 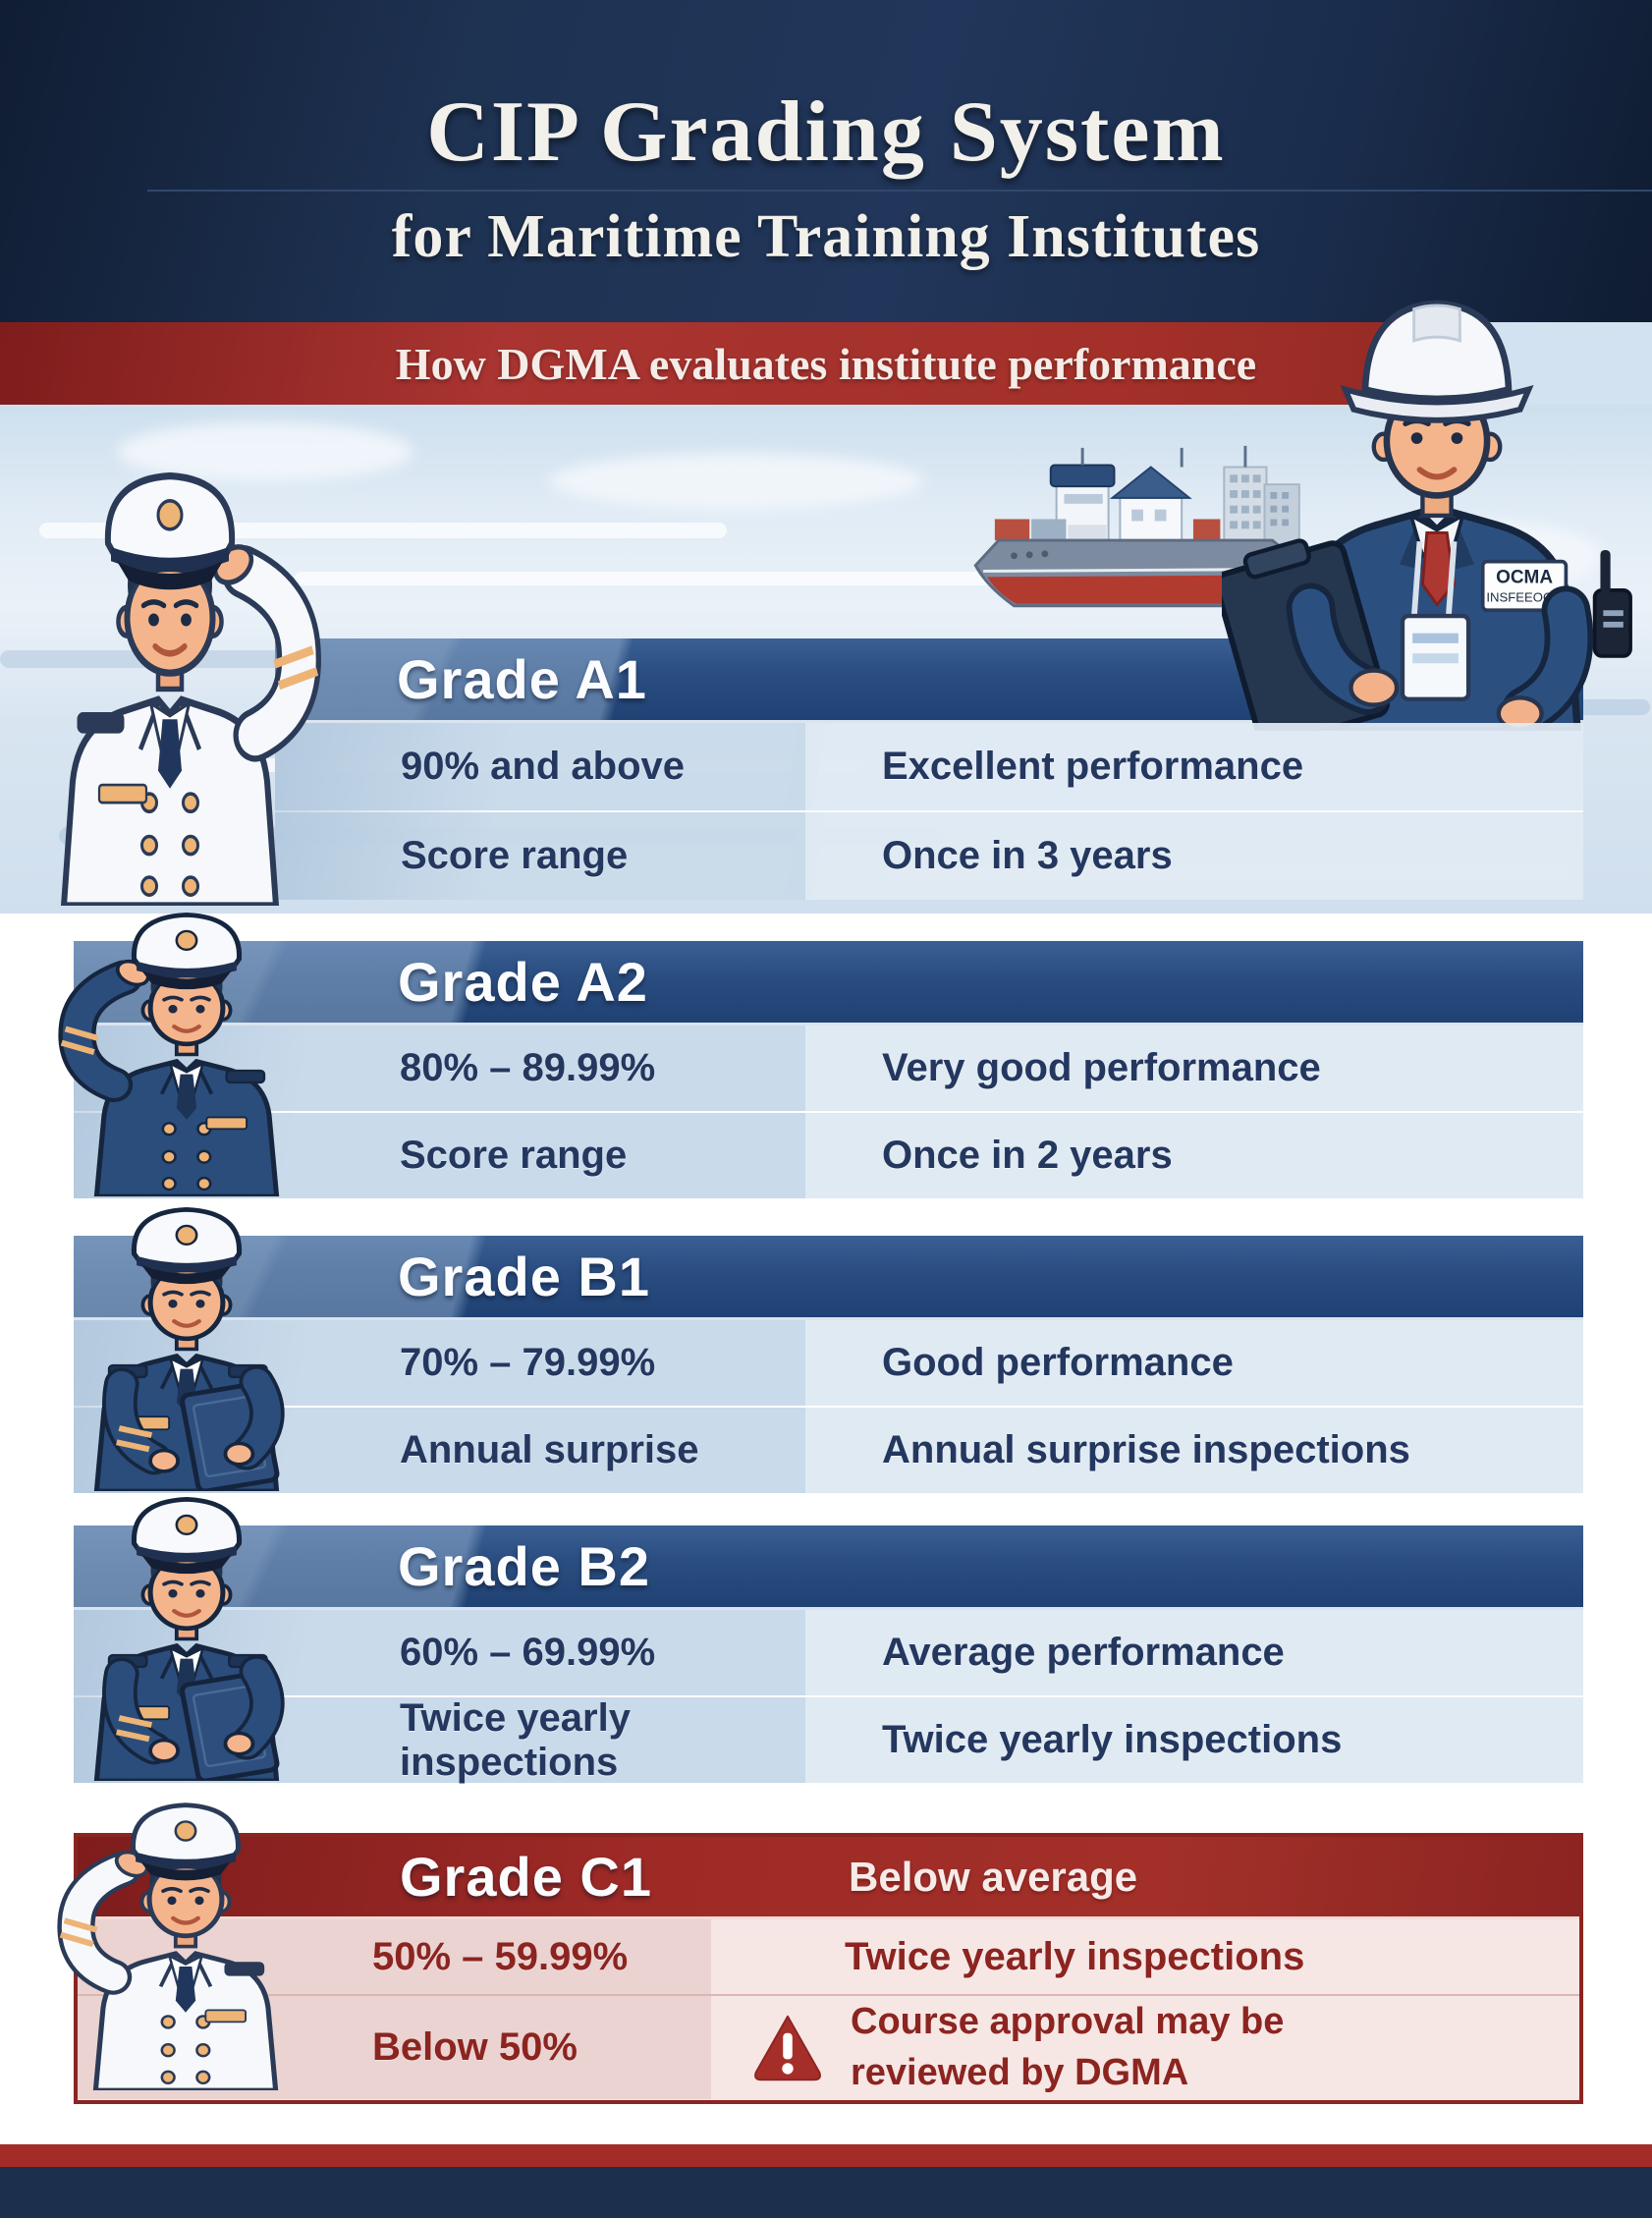 What do you see at coordinates (826, 237) in the screenshot?
I see `page-subtitle: for Maritime Training Institutes` at bounding box center [826, 237].